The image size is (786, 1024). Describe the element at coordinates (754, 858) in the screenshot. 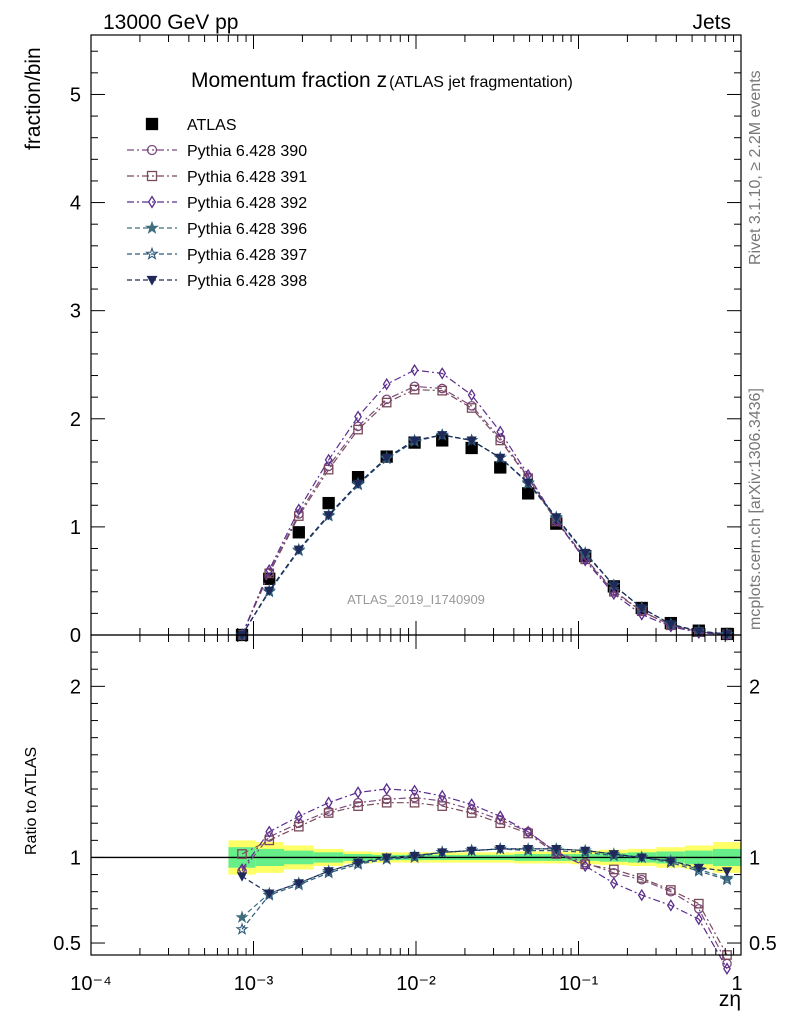

I see `ratio-y-tick-label-right: 1` at that location.